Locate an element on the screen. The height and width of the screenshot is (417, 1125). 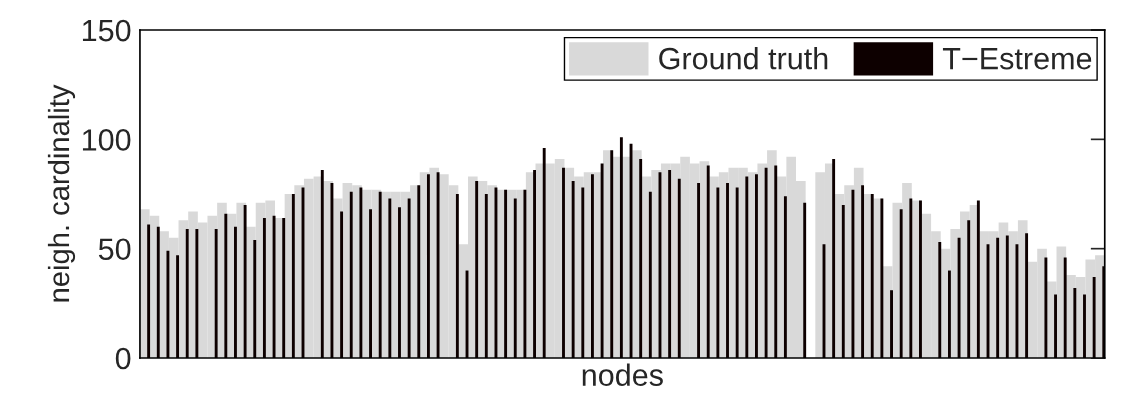
x-axis-title: nodes is located at coordinates (622, 374).